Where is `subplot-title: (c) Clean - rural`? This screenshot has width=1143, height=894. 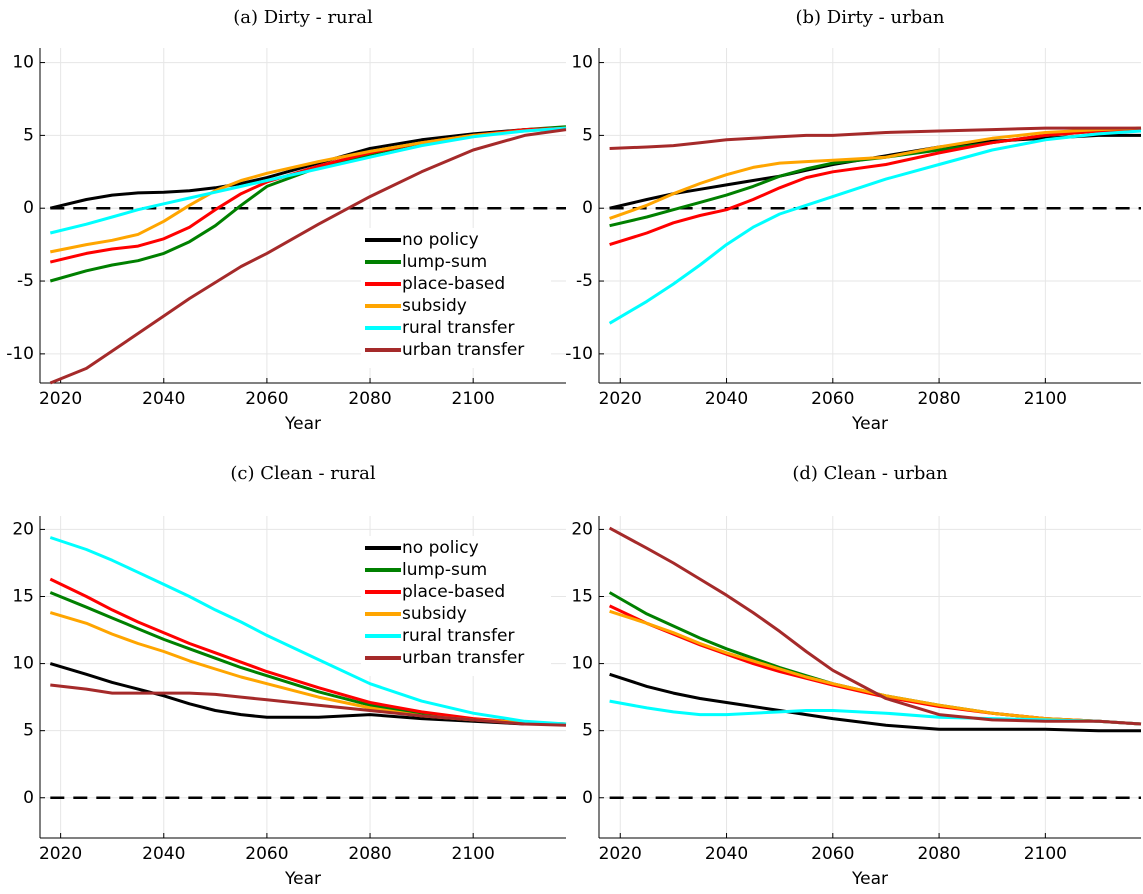
subplot-title: (c) Clean - rural is located at coordinates (302, 473).